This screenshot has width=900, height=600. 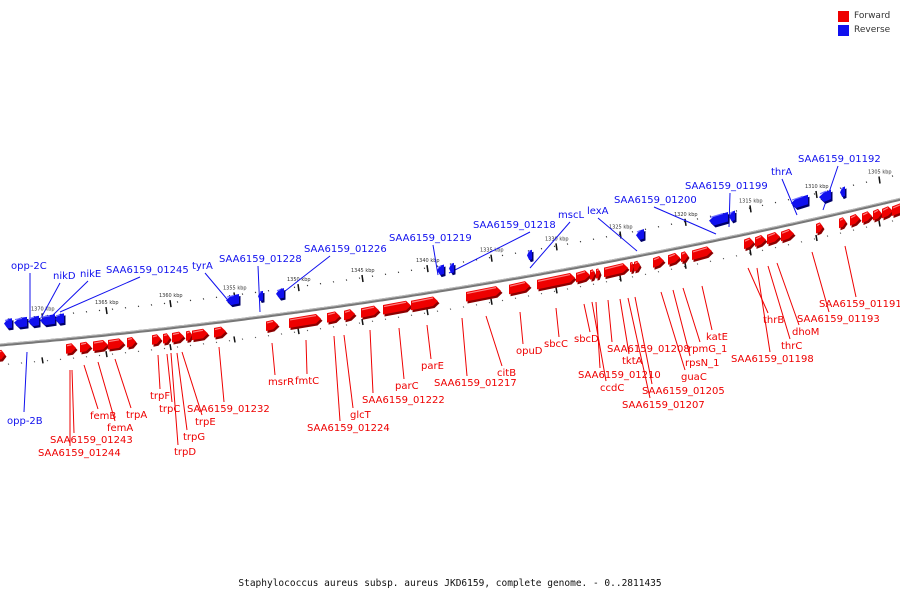 What do you see at coordinates (621, 228) in the screenshot?
I see `tick-label: 1325 kbp` at bounding box center [621, 228].